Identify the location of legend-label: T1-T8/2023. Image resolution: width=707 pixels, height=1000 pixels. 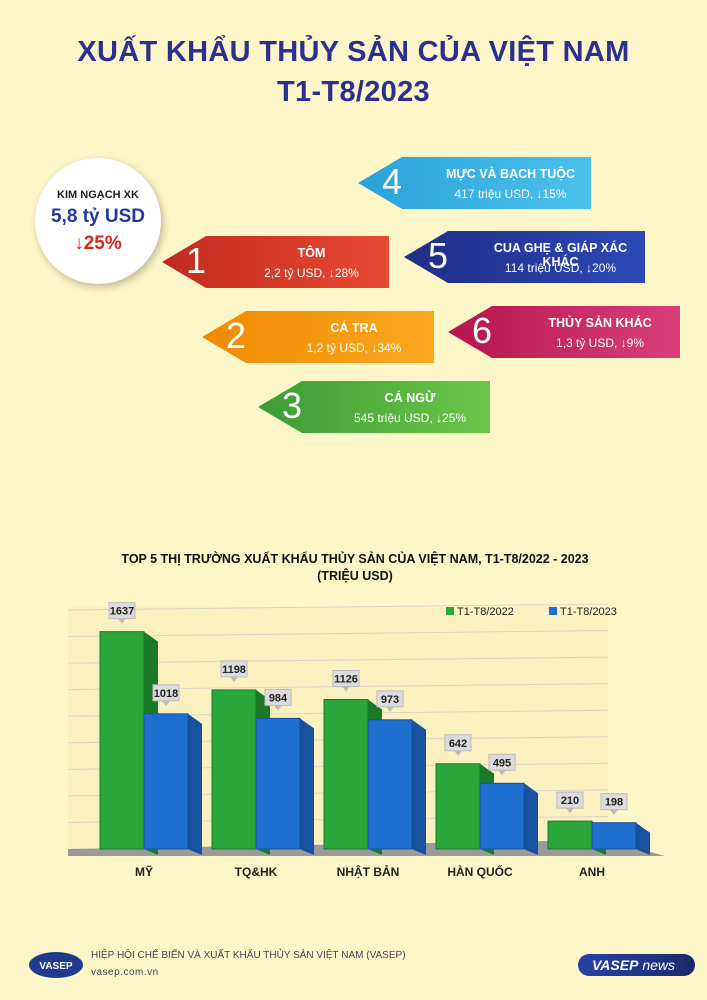
(588, 612).